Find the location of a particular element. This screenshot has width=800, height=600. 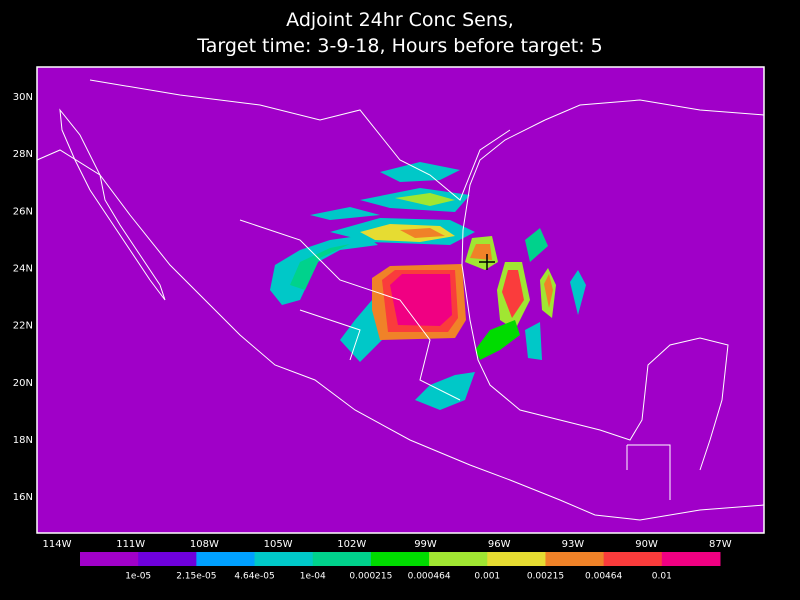

lon-label: 105W is located at coordinates (278, 544).